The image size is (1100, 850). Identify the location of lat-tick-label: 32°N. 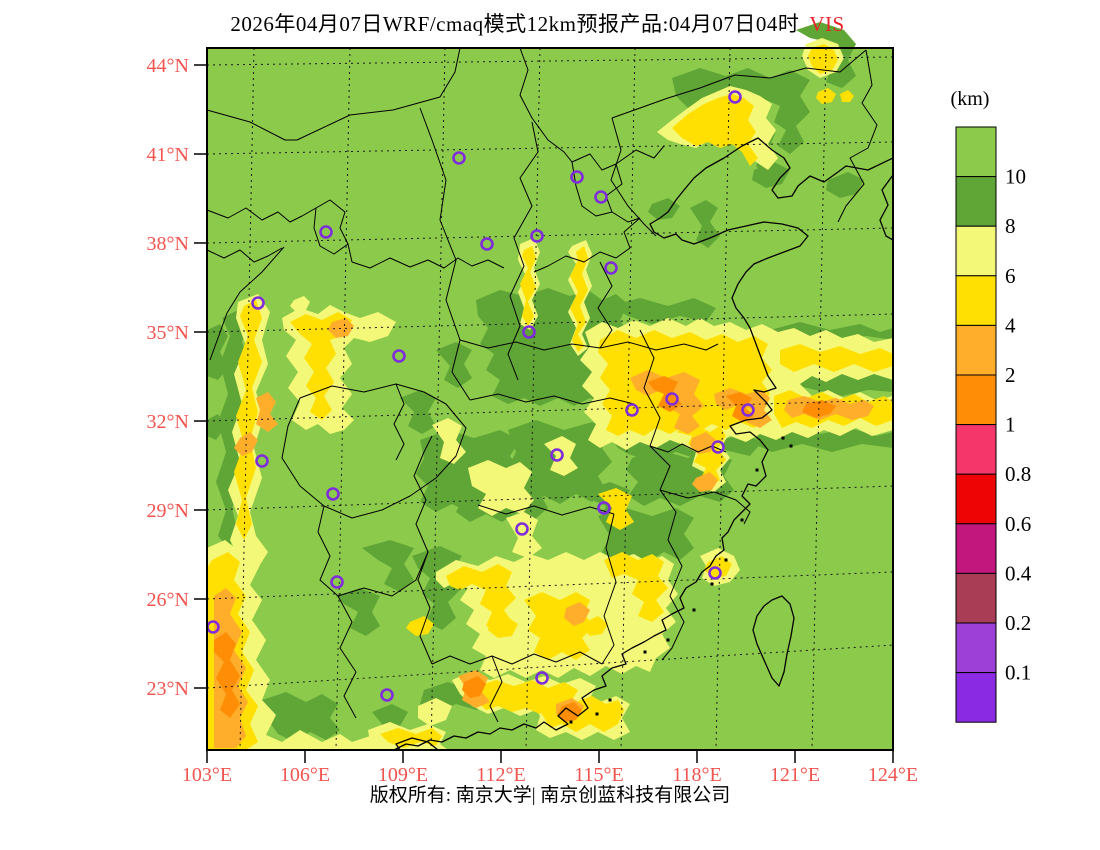
(168, 422).